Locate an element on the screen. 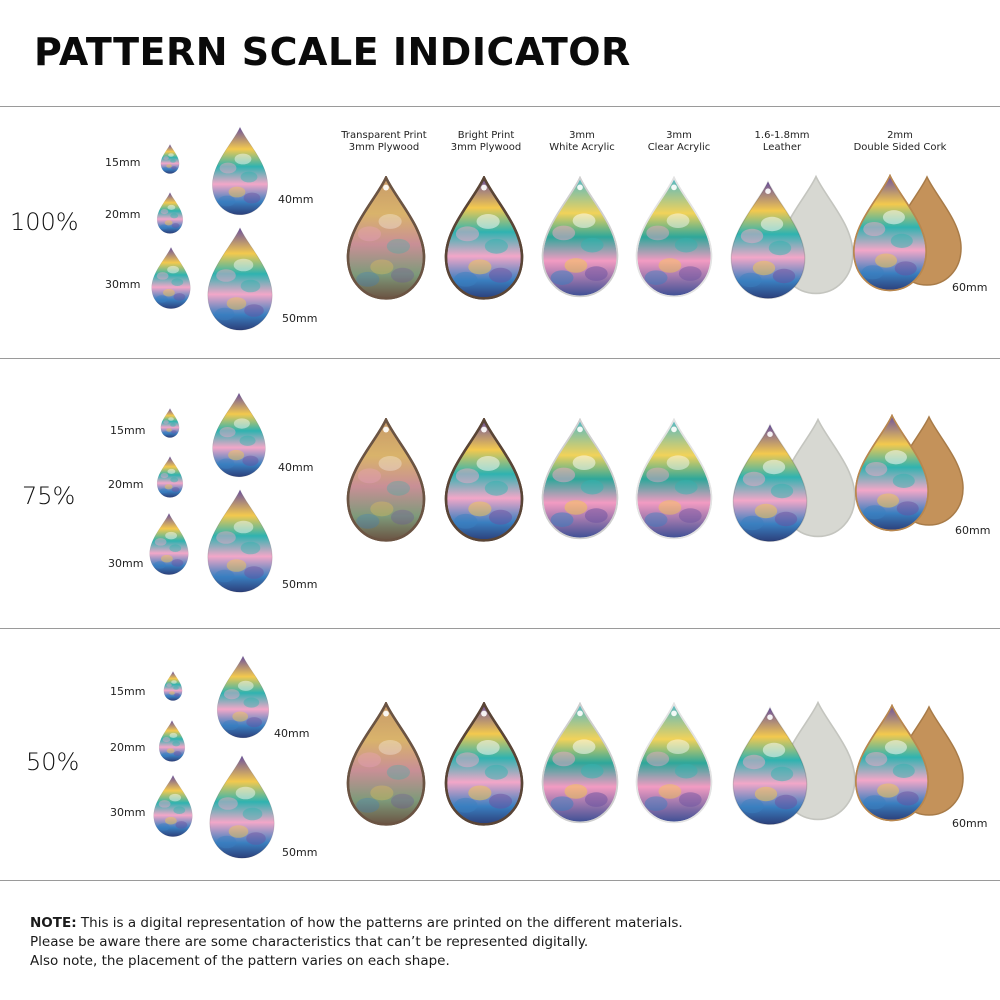  column-header-white-acrylic: 3mm White Acrylic is located at coordinates (582, 142).